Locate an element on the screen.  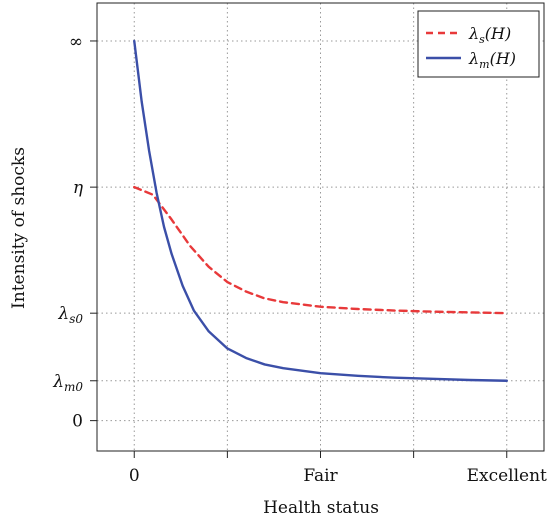
y-tick-label: λs0 is located at coordinates (70, 315).